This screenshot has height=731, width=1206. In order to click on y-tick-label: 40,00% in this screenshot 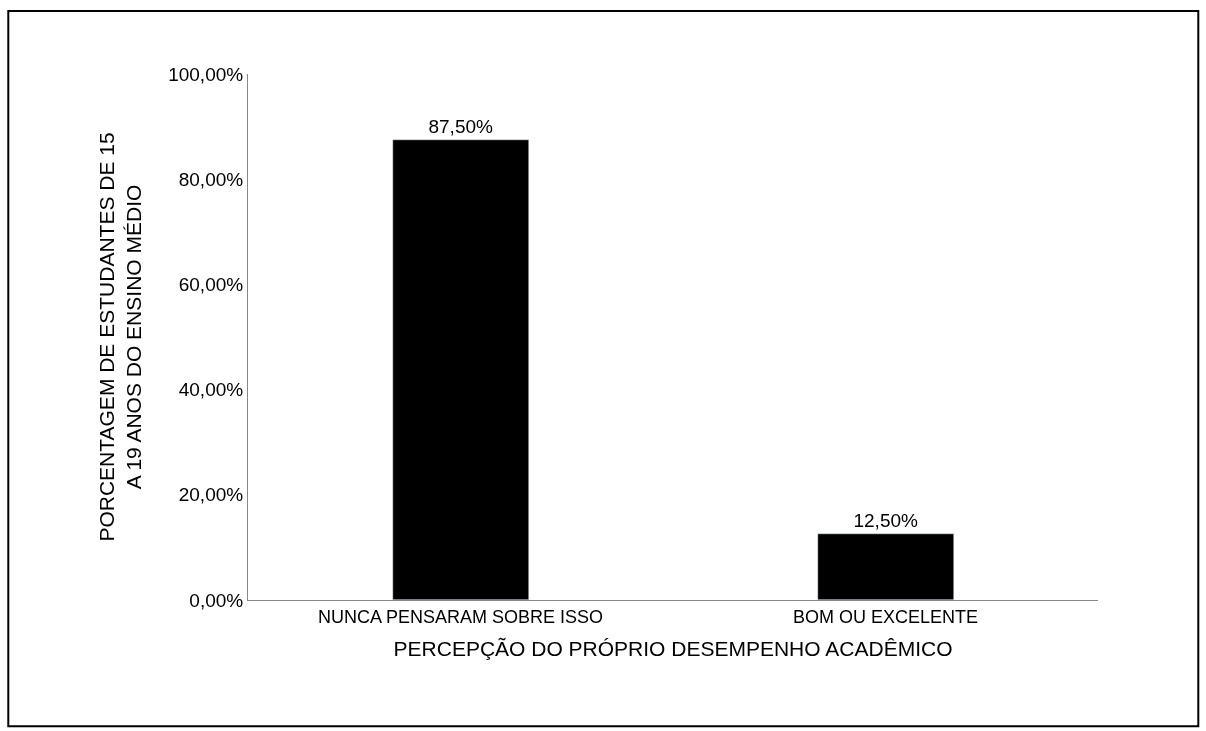, I will do `click(211, 390)`.